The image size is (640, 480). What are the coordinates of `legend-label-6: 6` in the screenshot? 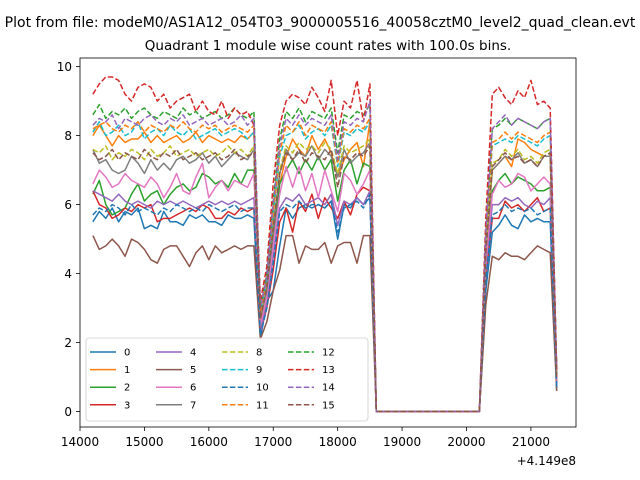 It's located at (193, 388).